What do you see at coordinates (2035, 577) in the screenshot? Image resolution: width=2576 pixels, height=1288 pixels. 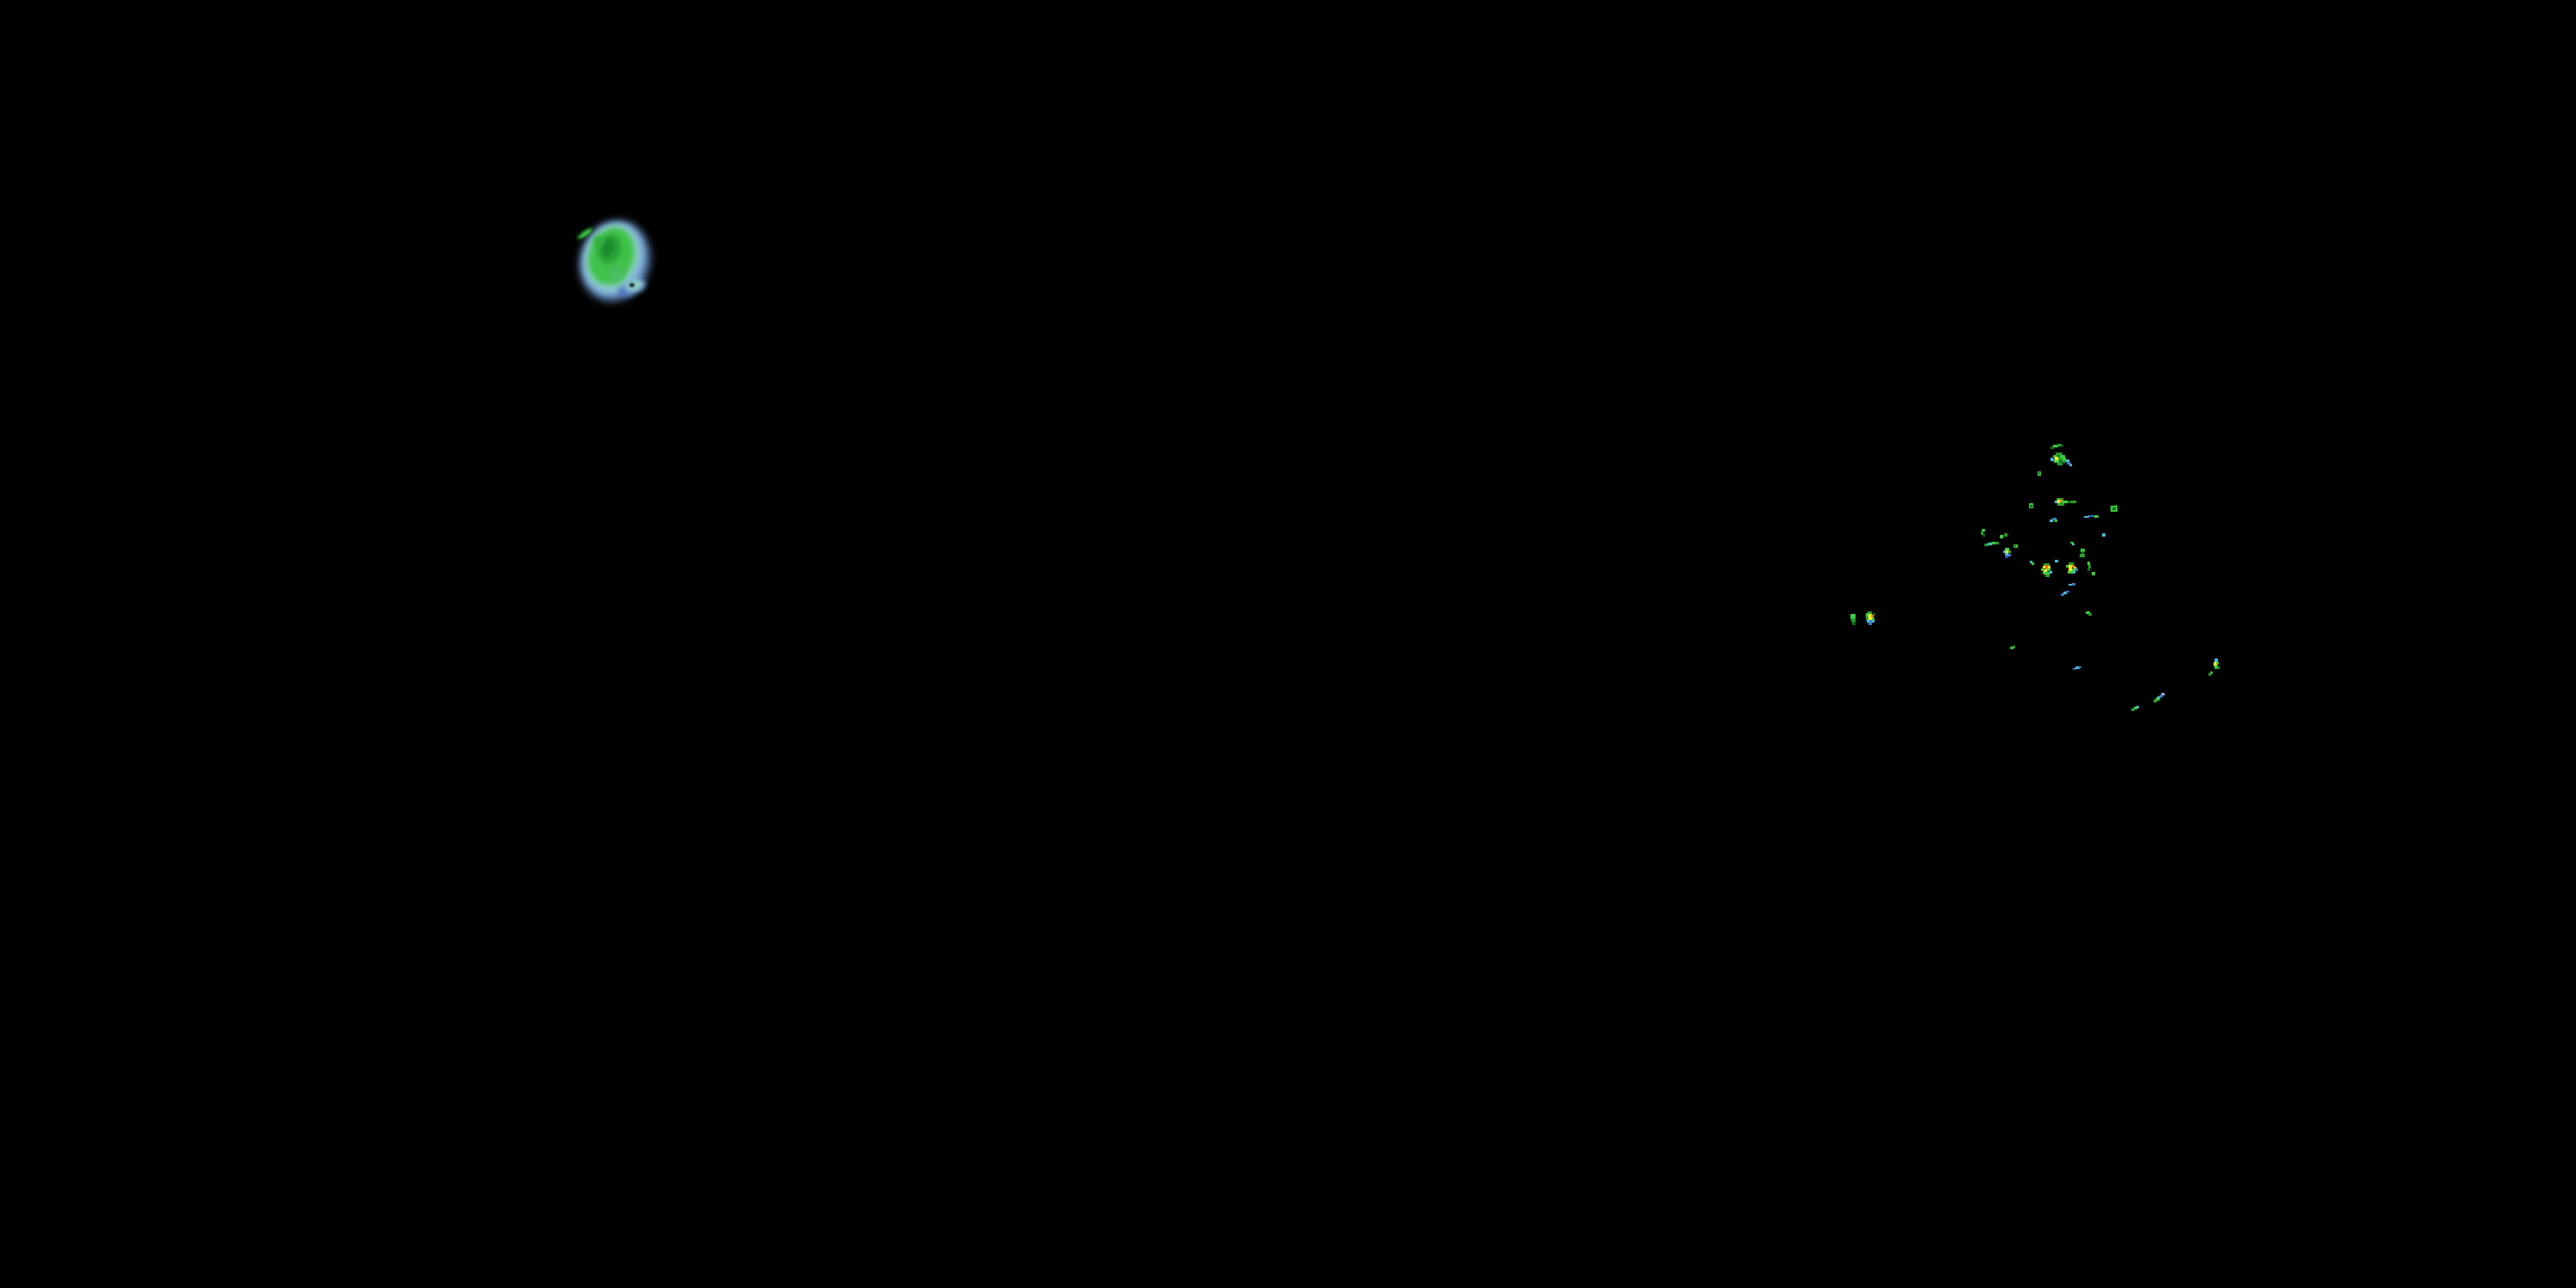 I see `storm-cell-cluster-east` at bounding box center [2035, 577].